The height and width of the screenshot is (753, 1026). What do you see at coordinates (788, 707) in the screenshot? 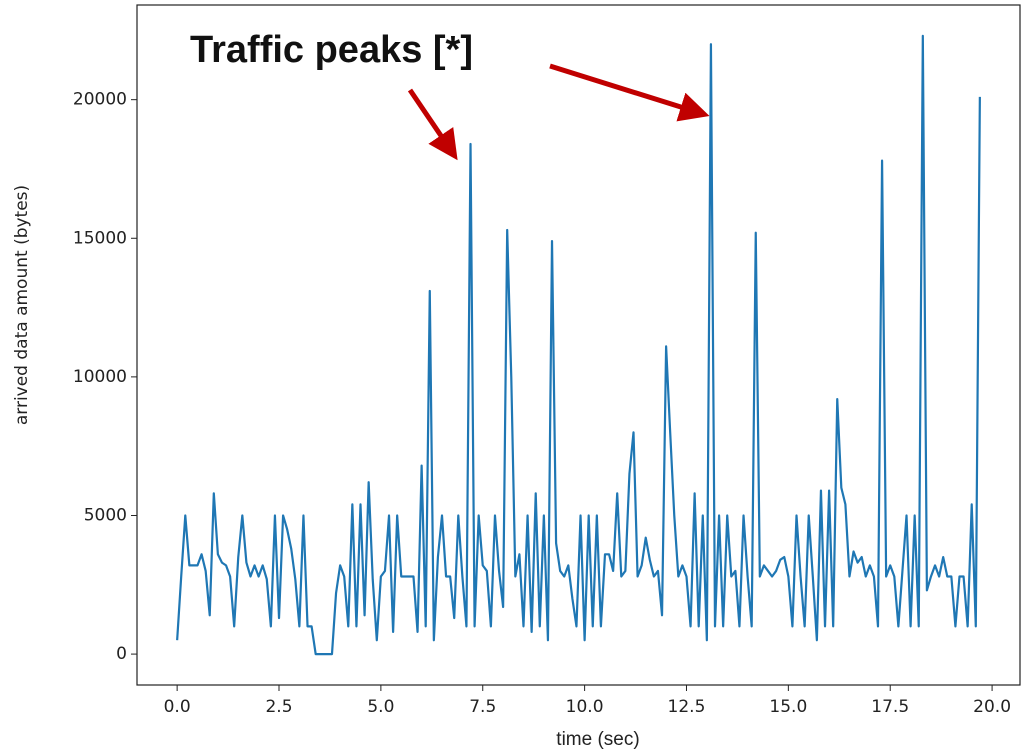
I see `x-tick-label: 15.0` at bounding box center [788, 707].